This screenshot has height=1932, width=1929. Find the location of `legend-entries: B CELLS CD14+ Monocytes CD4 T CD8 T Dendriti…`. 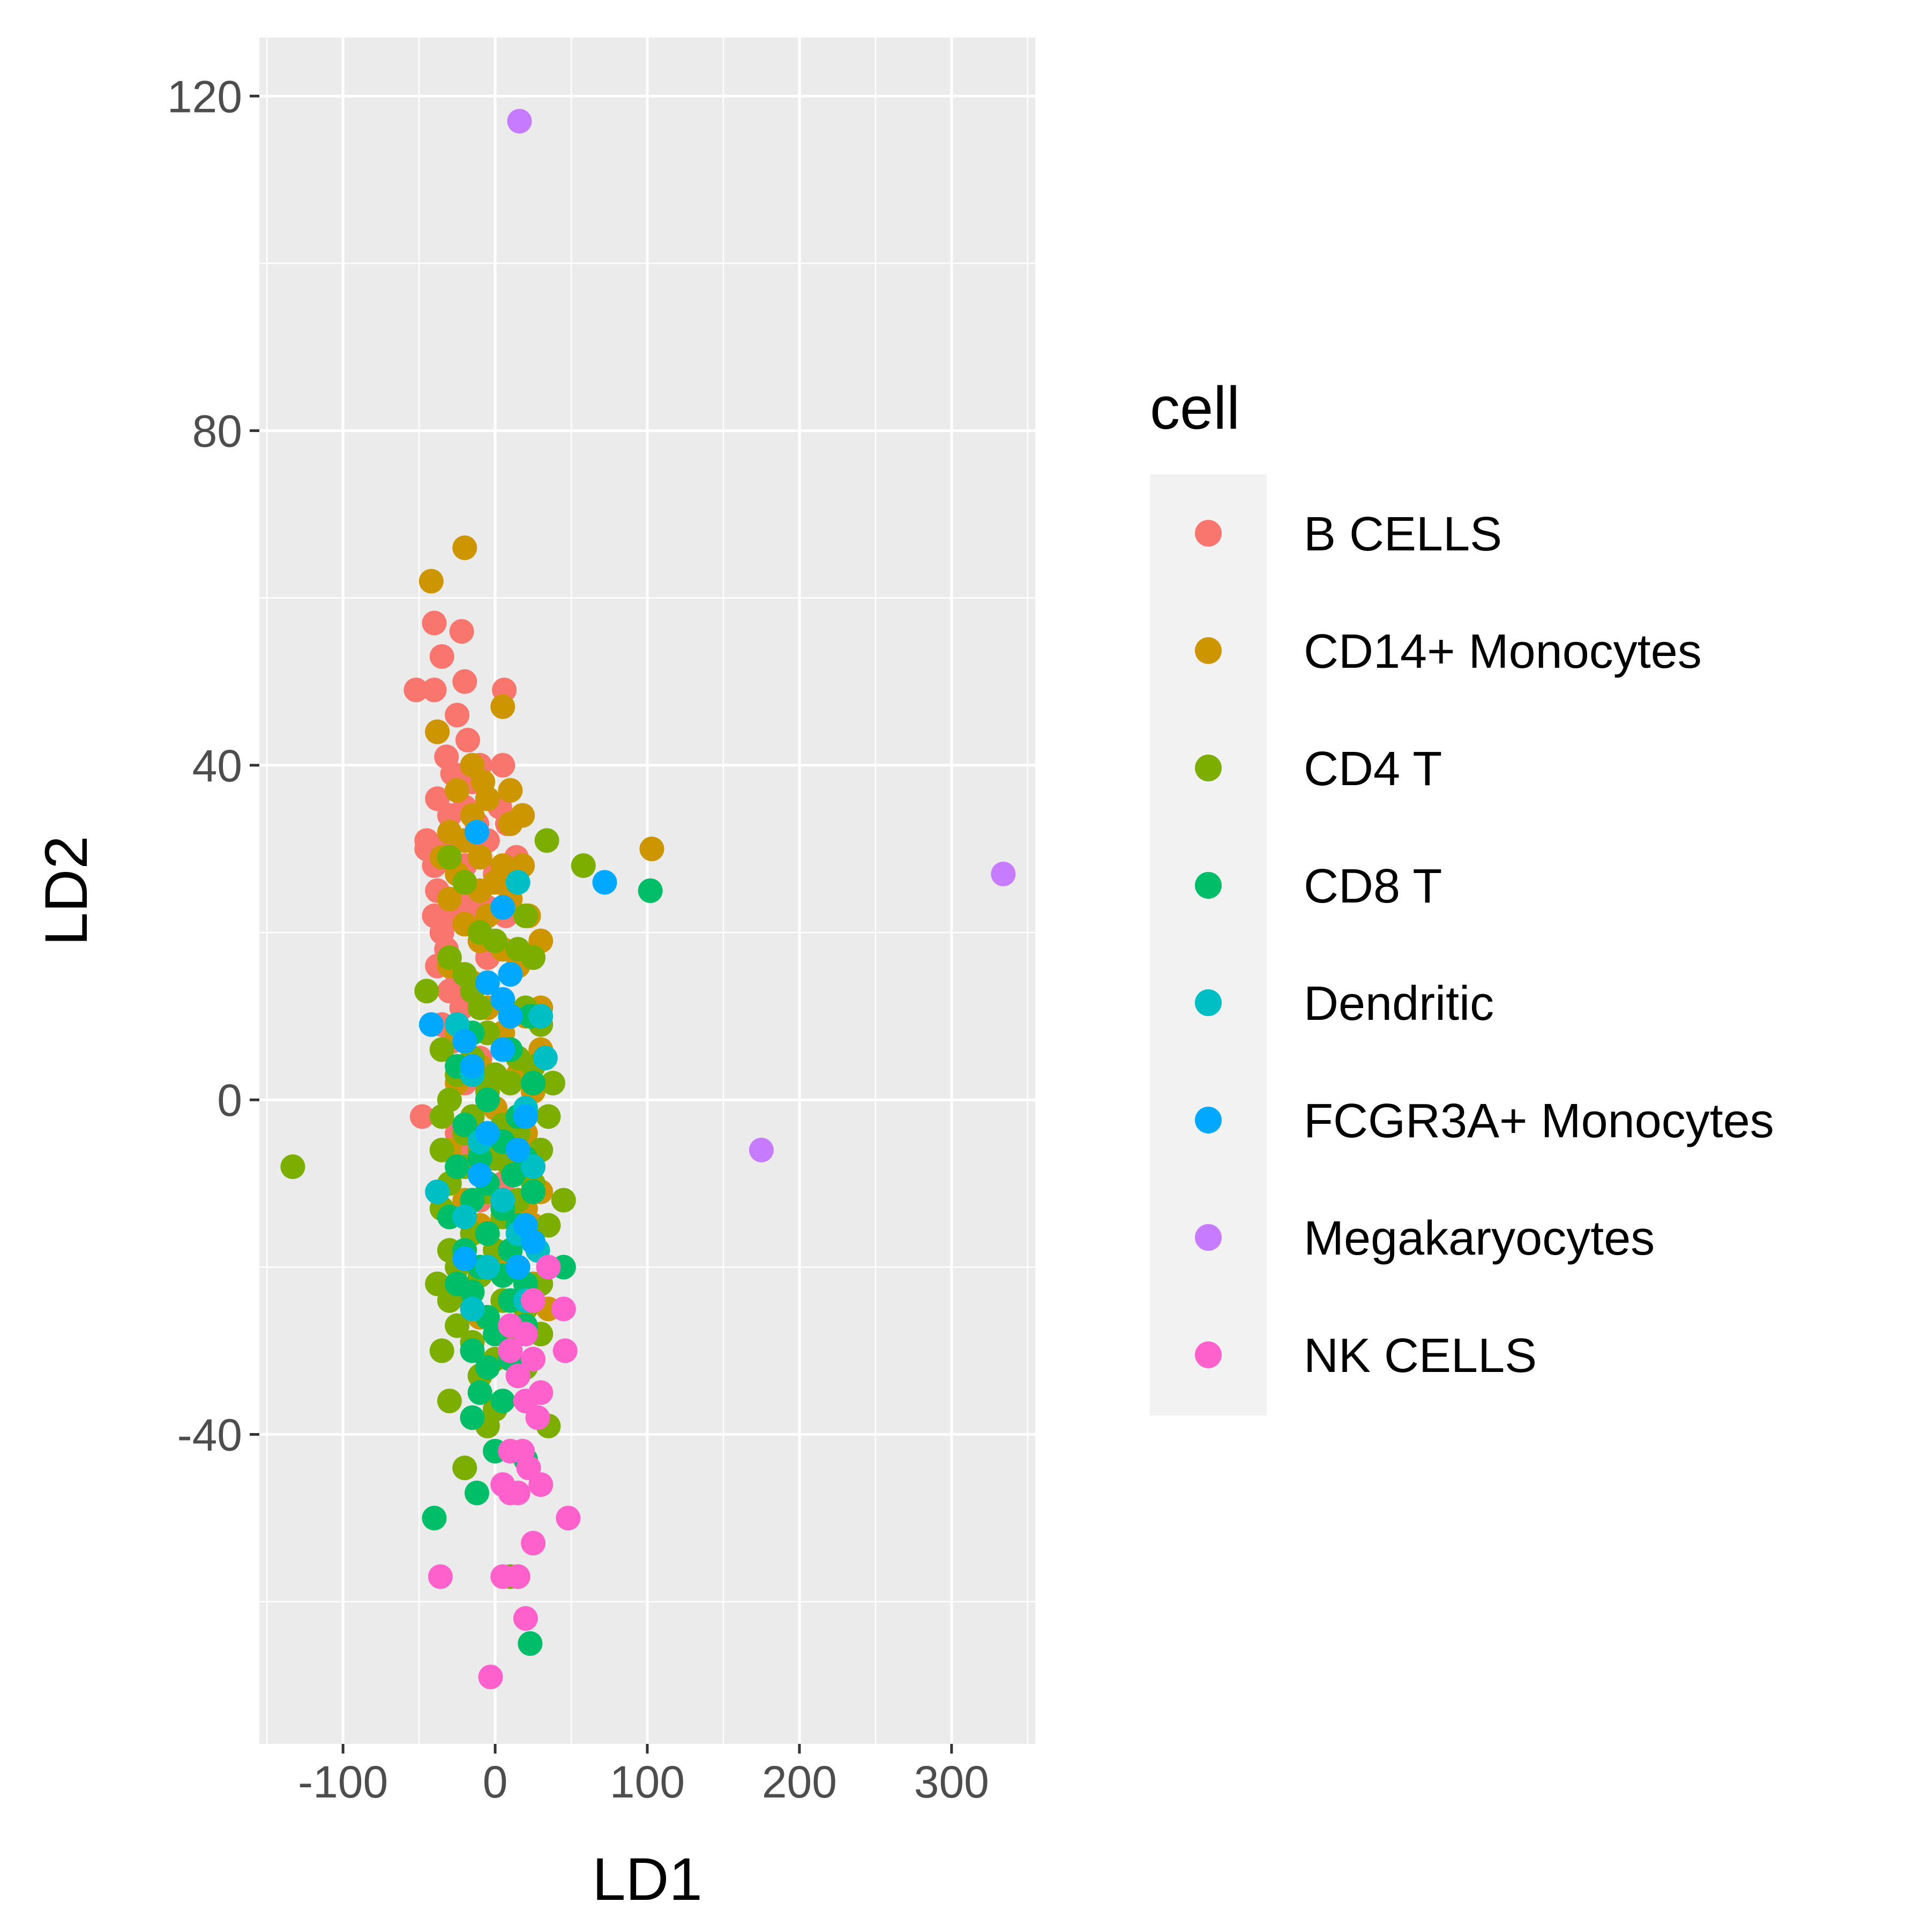

legend-entries: B CELLS CD14+ Monocytes CD4 T CD8 T Dendriti… is located at coordinates (1485, 945).